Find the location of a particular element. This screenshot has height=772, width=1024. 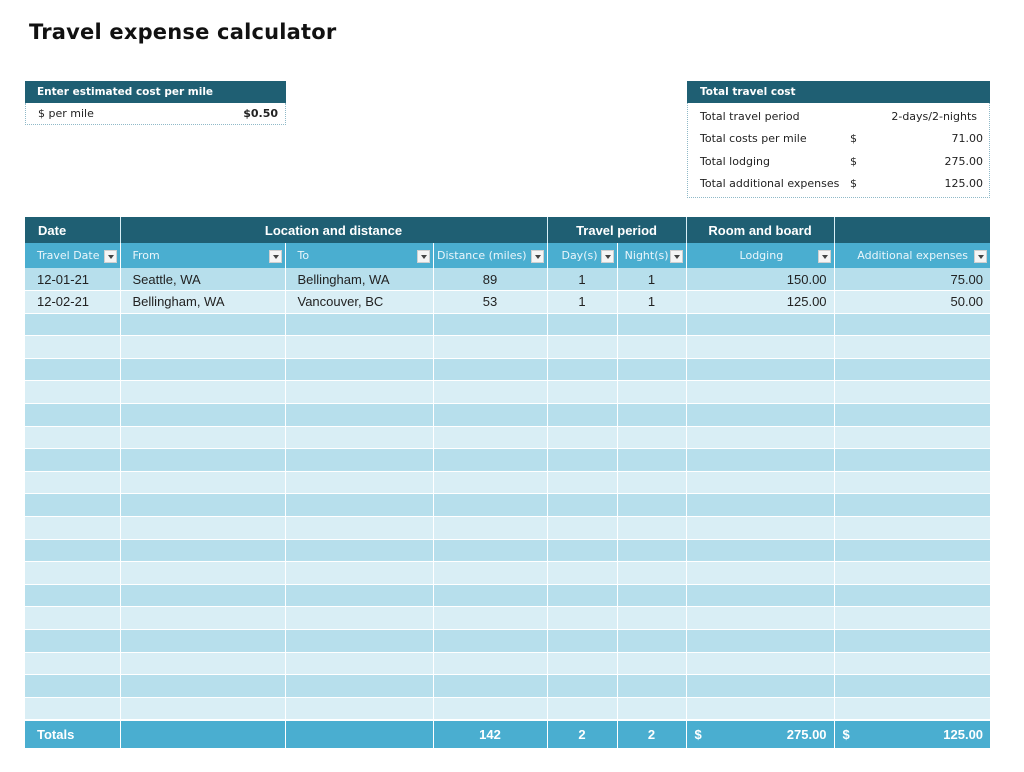

cell-from: Seattle, WA is located at coordinates (203, 280).